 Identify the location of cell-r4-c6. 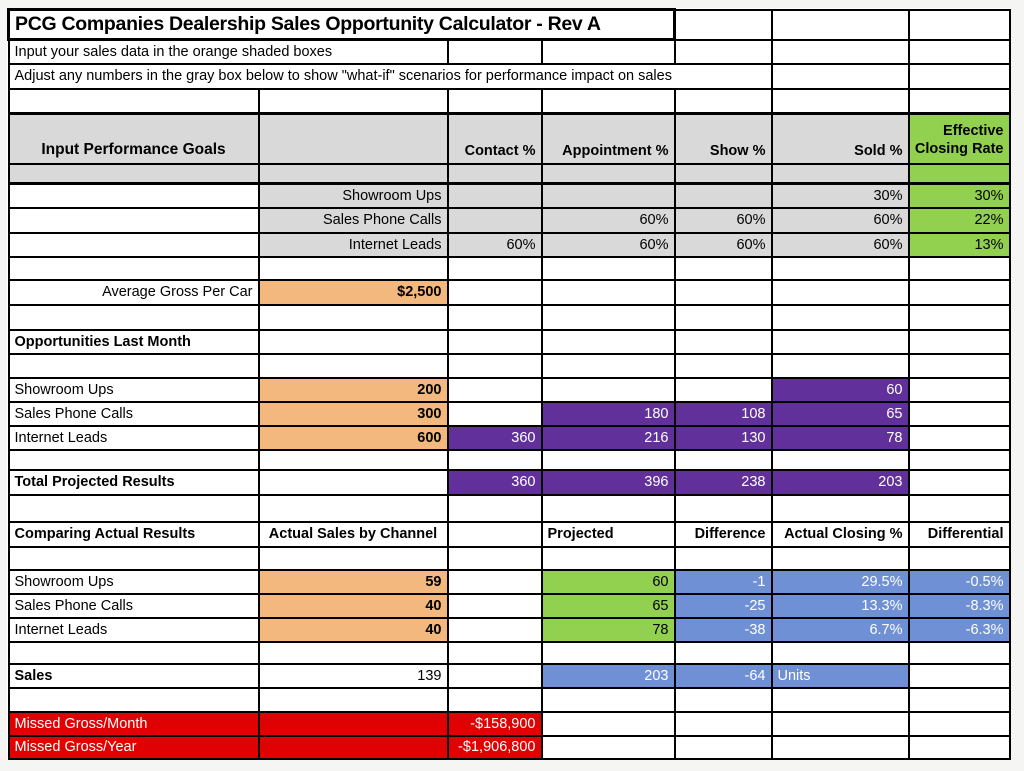
(840, 101).